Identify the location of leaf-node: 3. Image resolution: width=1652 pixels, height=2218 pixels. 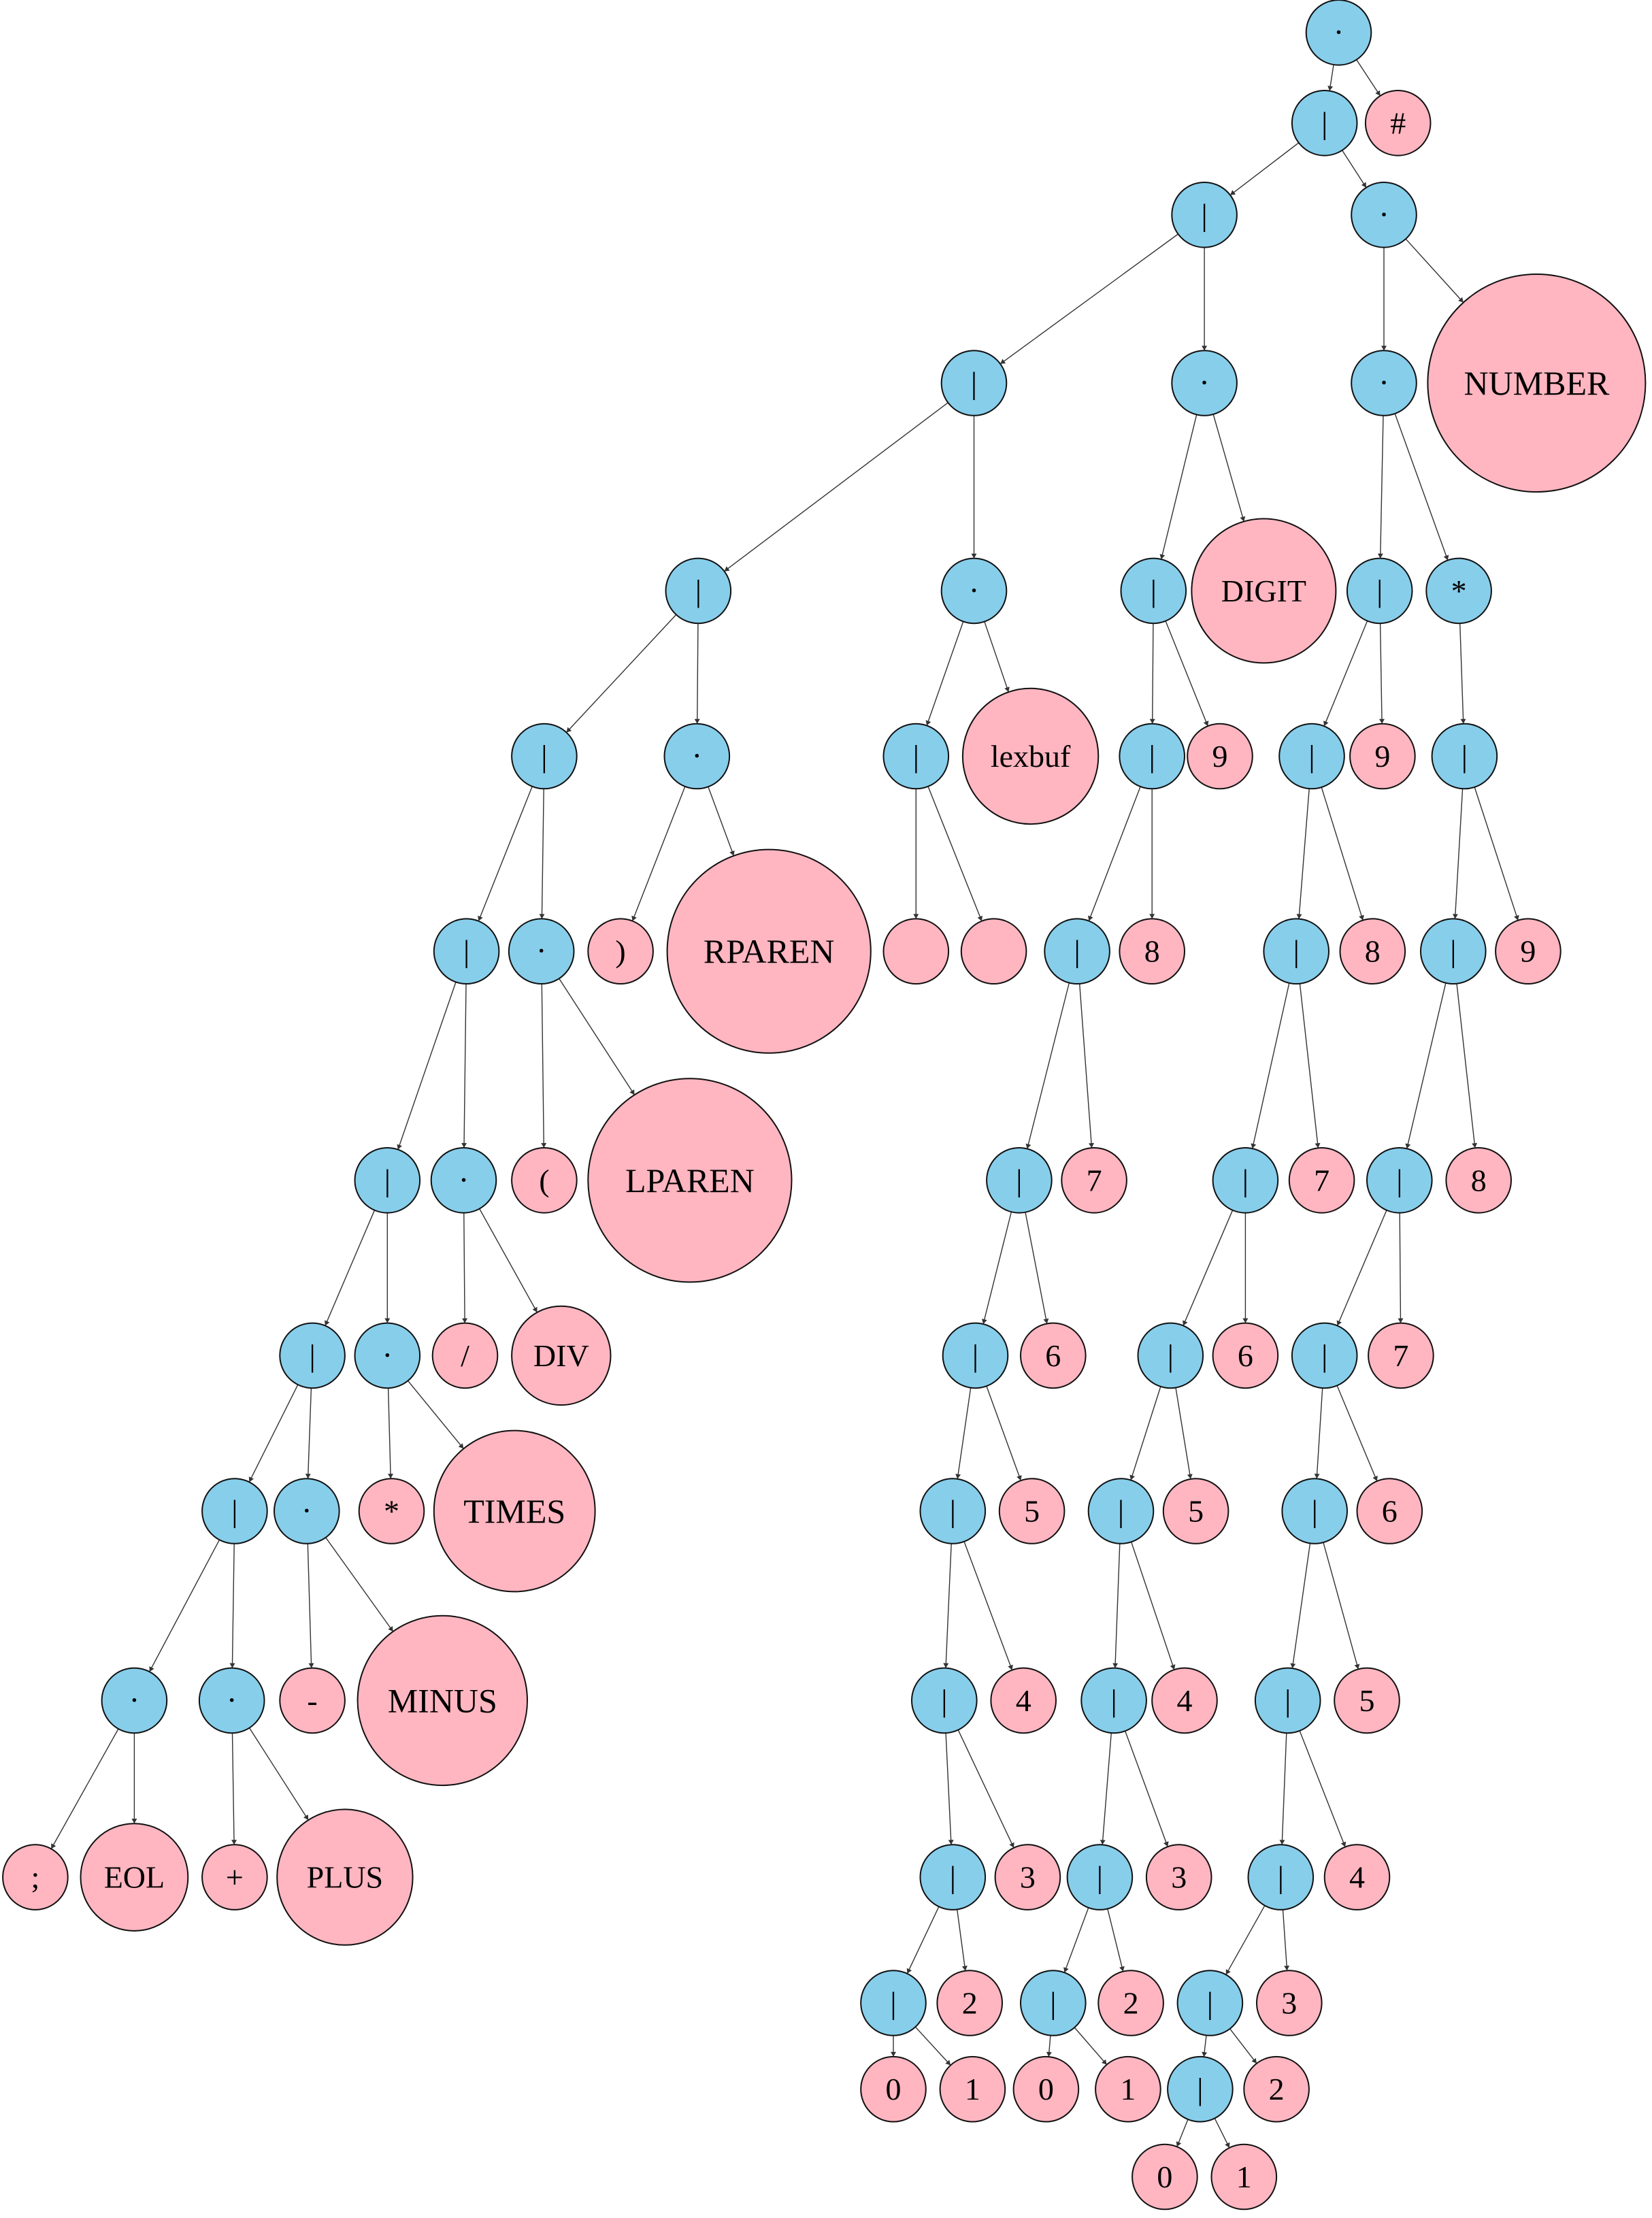
(1289, 2003).